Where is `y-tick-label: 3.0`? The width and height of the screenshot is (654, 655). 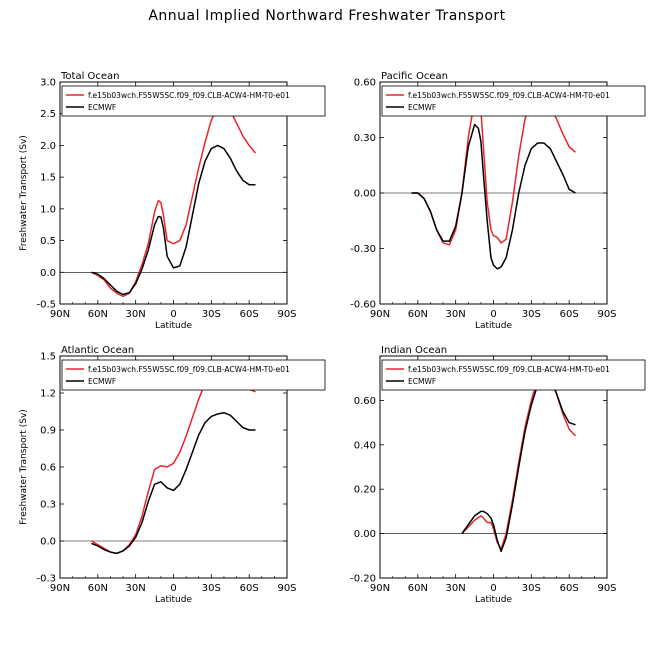
y-tick-label: 3.0 is located at coordinates (48, 83).